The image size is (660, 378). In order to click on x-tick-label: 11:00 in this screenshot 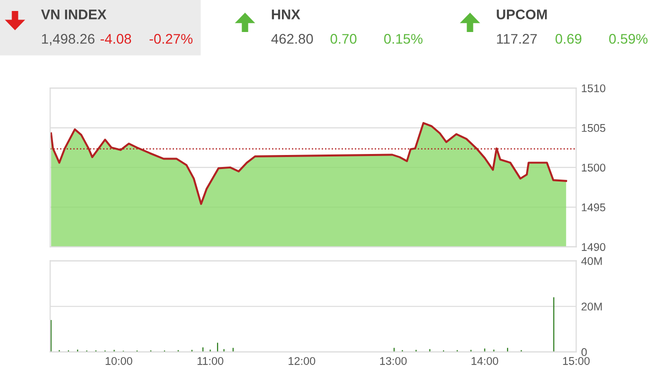, I will do `click(211, 361)`.